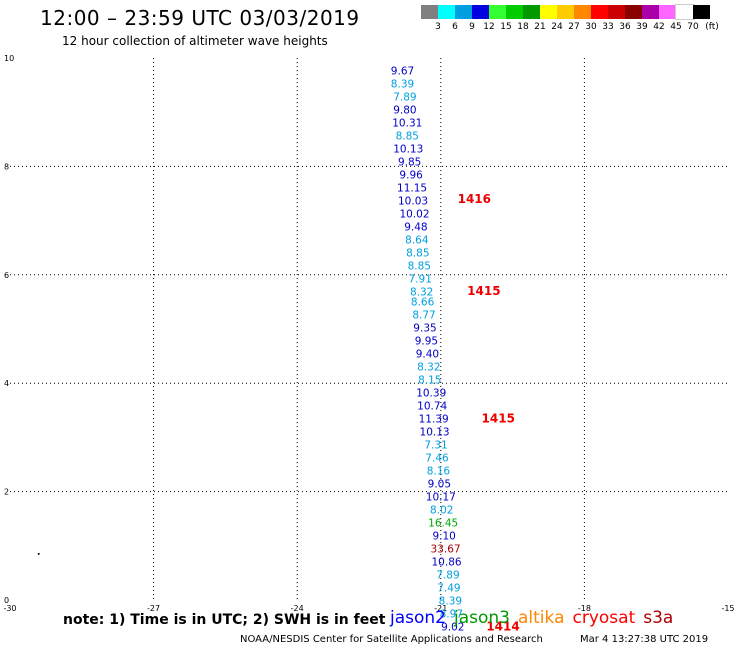  What do you see at coordinates (153, 608) in the screenshot?
I see `x-tick-label: -27` at bounding box center [153, 608].